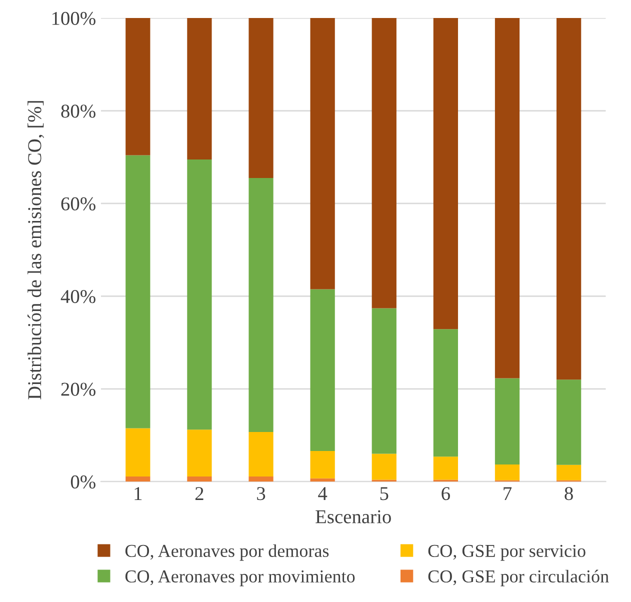  What do you see at coordinates (323, 493) in the screenshot?
I see `x-tick-label: 4` at bounding box center [323, 493].